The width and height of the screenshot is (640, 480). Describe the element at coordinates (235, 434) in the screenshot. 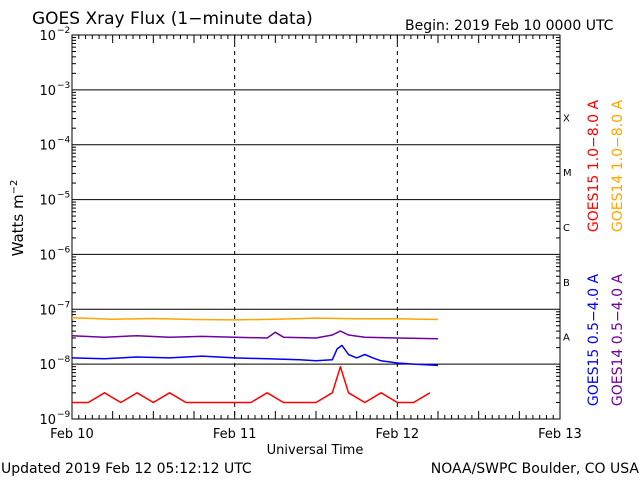

I see `x-tick-label: Feb 11` at that location.